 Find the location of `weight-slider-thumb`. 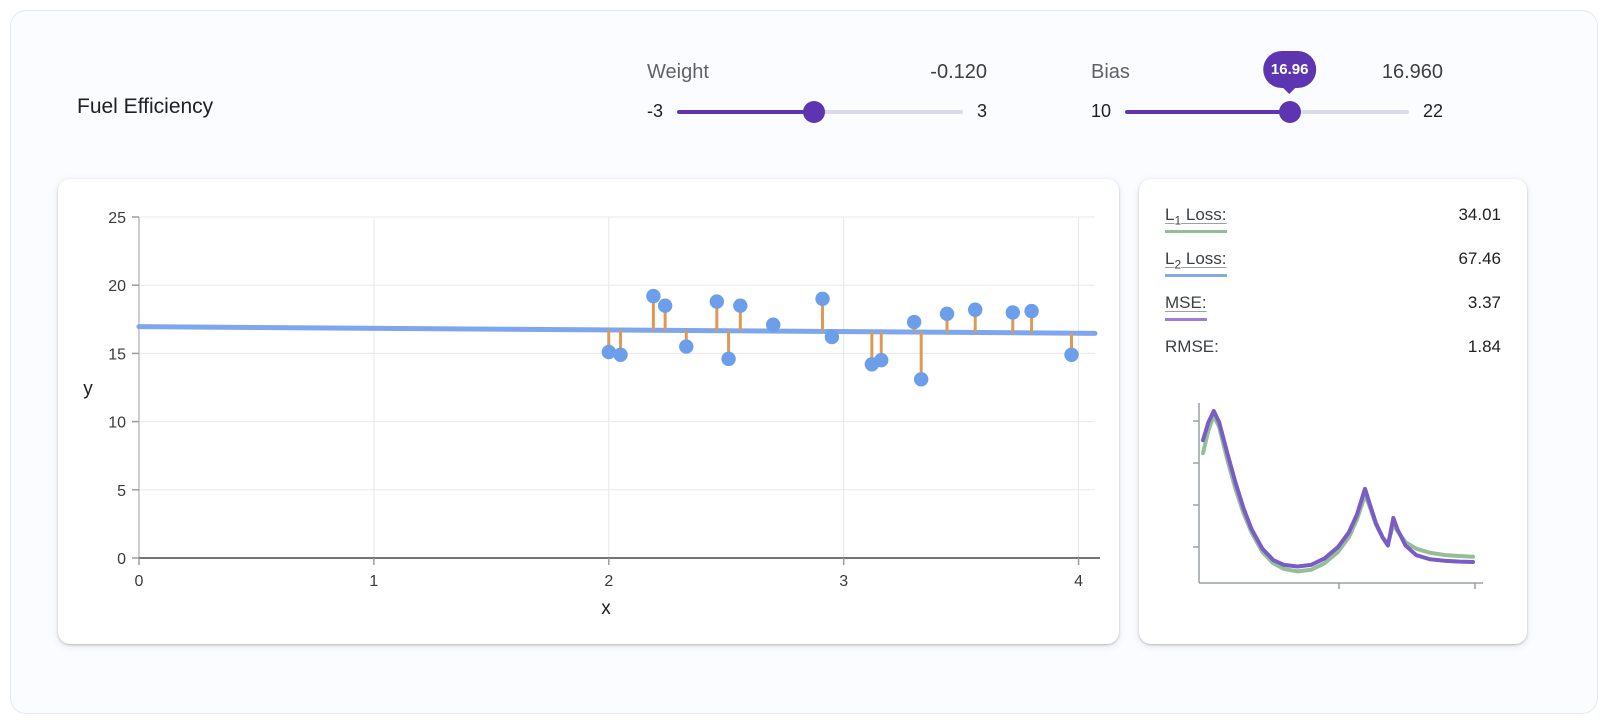

weight-slider-thumb is located at coordinates (814, 111).